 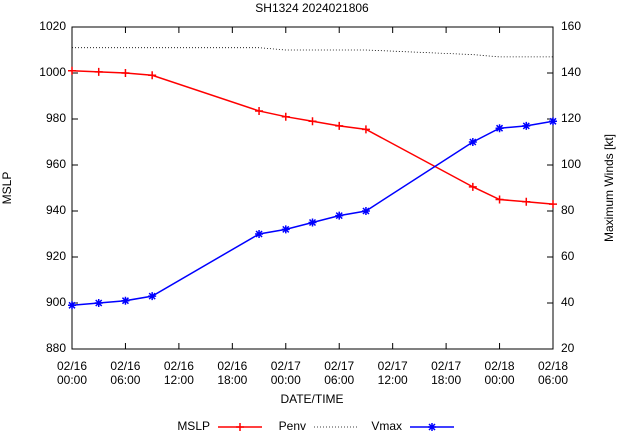 What do you see at coordinates (56, 256) in the screenshot?
I see `y-tick-label: 920` at bounding box center [56, 256].